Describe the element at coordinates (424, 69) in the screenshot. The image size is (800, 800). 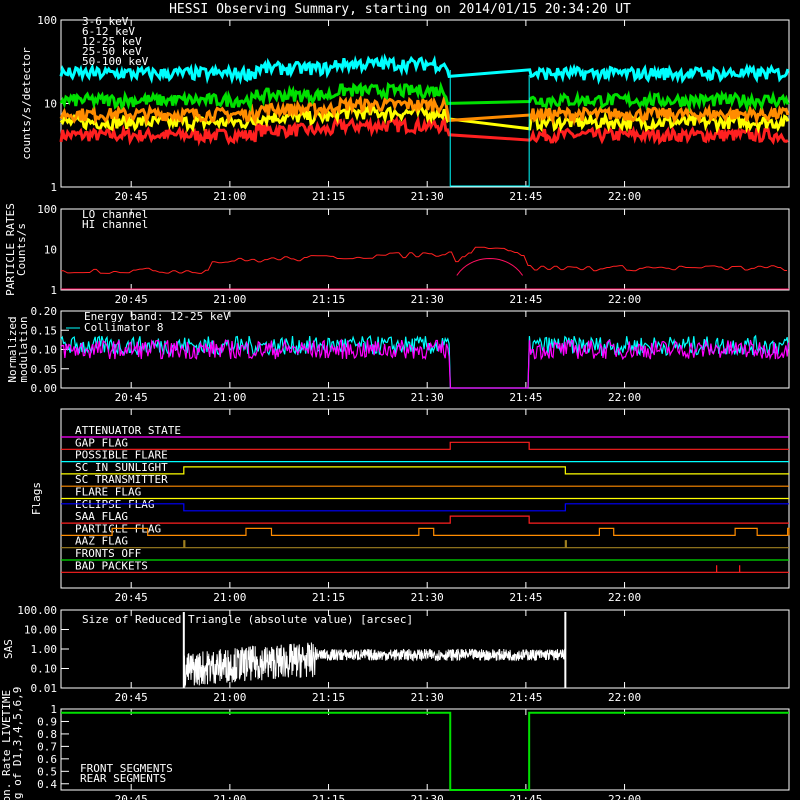
I see `series-line-50-100-keV` at that location.